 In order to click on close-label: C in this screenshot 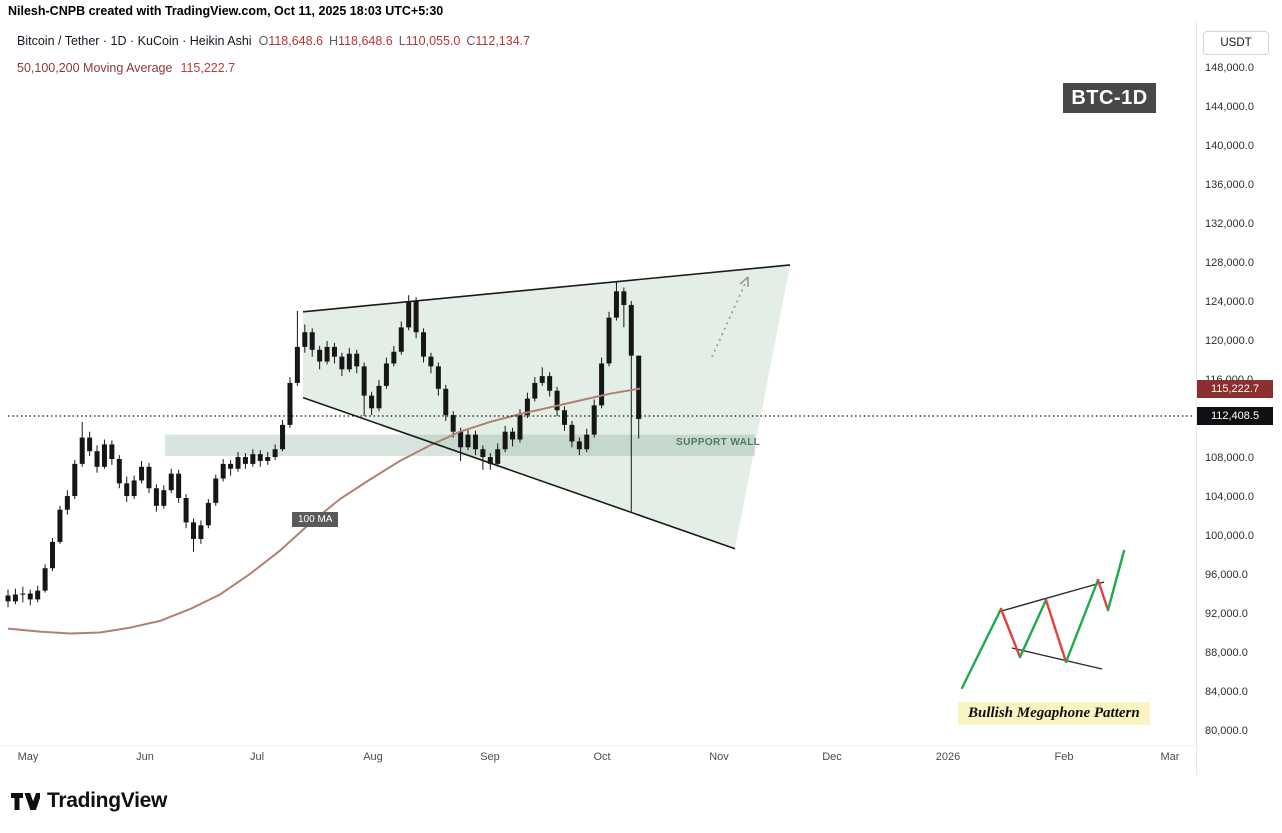, I will do `click(471, 41)`.